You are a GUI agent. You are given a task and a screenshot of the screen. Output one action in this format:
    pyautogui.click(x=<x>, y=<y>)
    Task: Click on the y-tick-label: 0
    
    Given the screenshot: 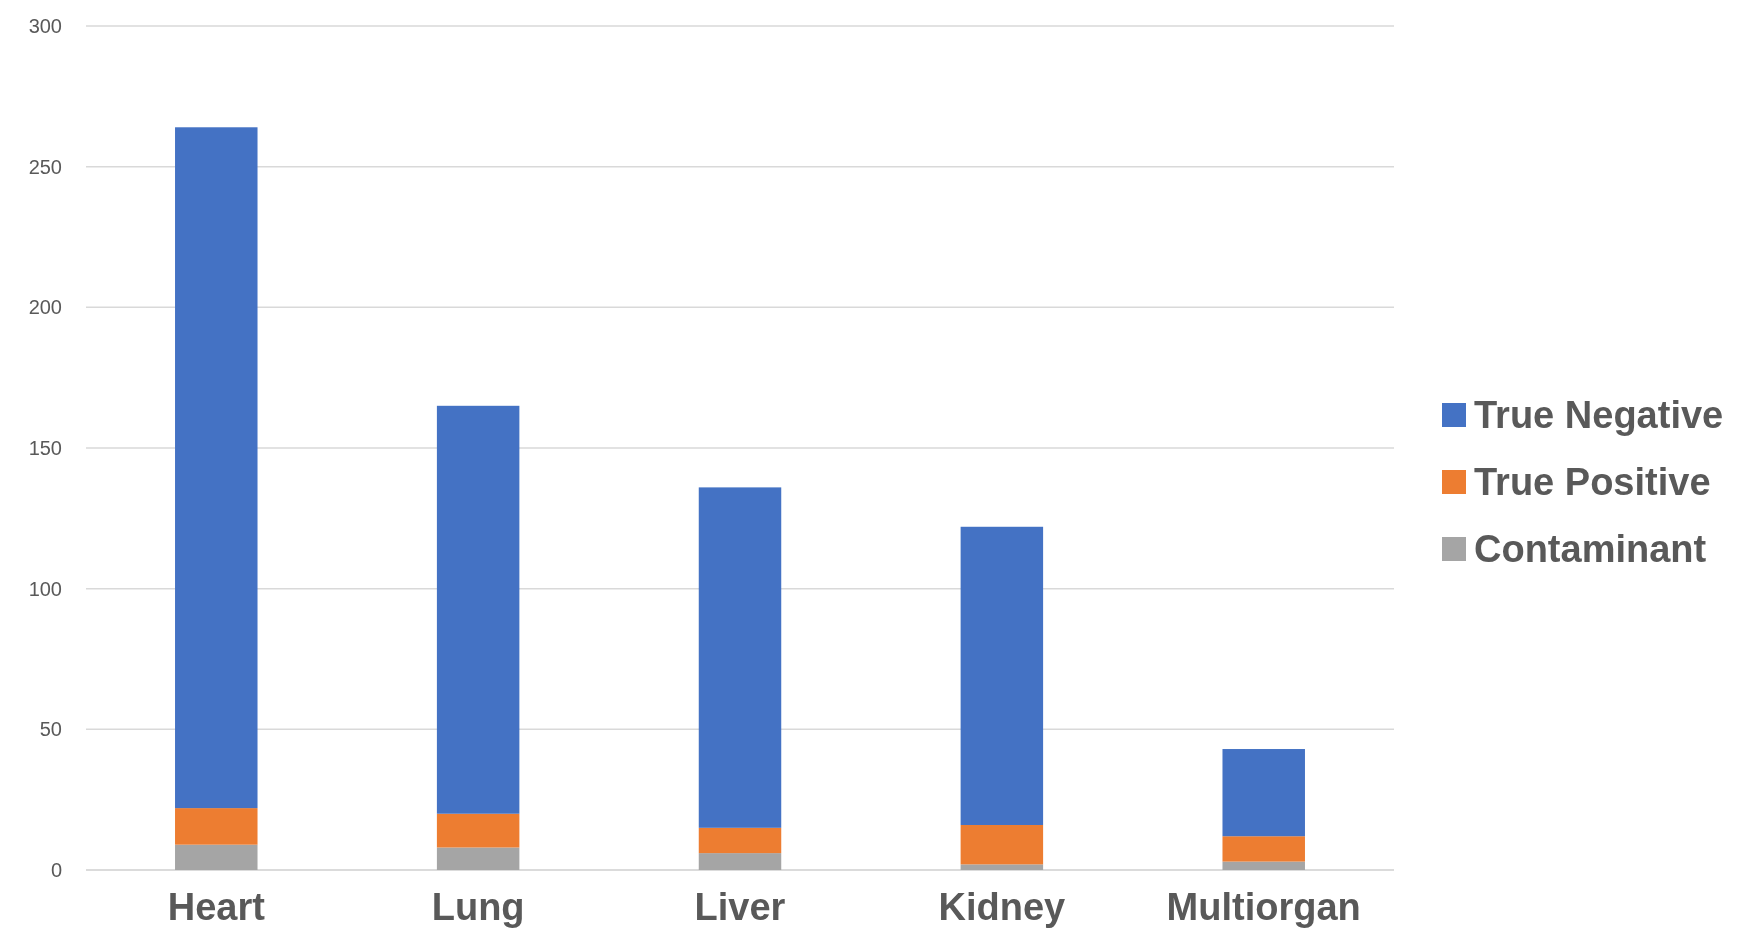 What is the action you would take?
    pyautogui.click(x=56, y=870)
    